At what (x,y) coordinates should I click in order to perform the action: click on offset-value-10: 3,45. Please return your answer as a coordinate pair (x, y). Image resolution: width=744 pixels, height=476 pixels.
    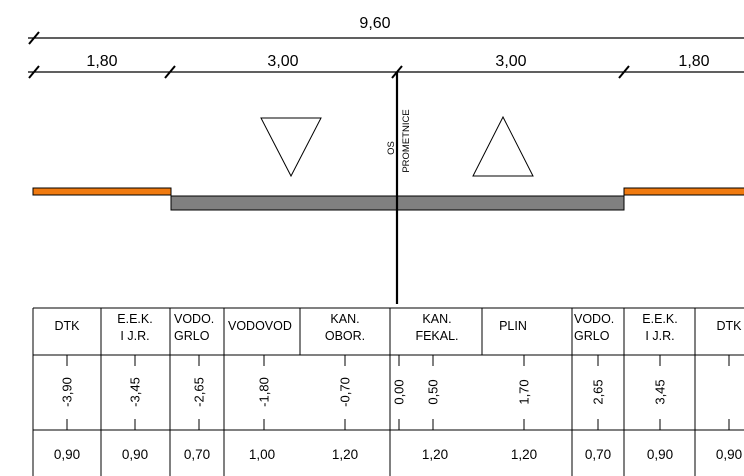
    Looking at the image, I should click on (660, 391).